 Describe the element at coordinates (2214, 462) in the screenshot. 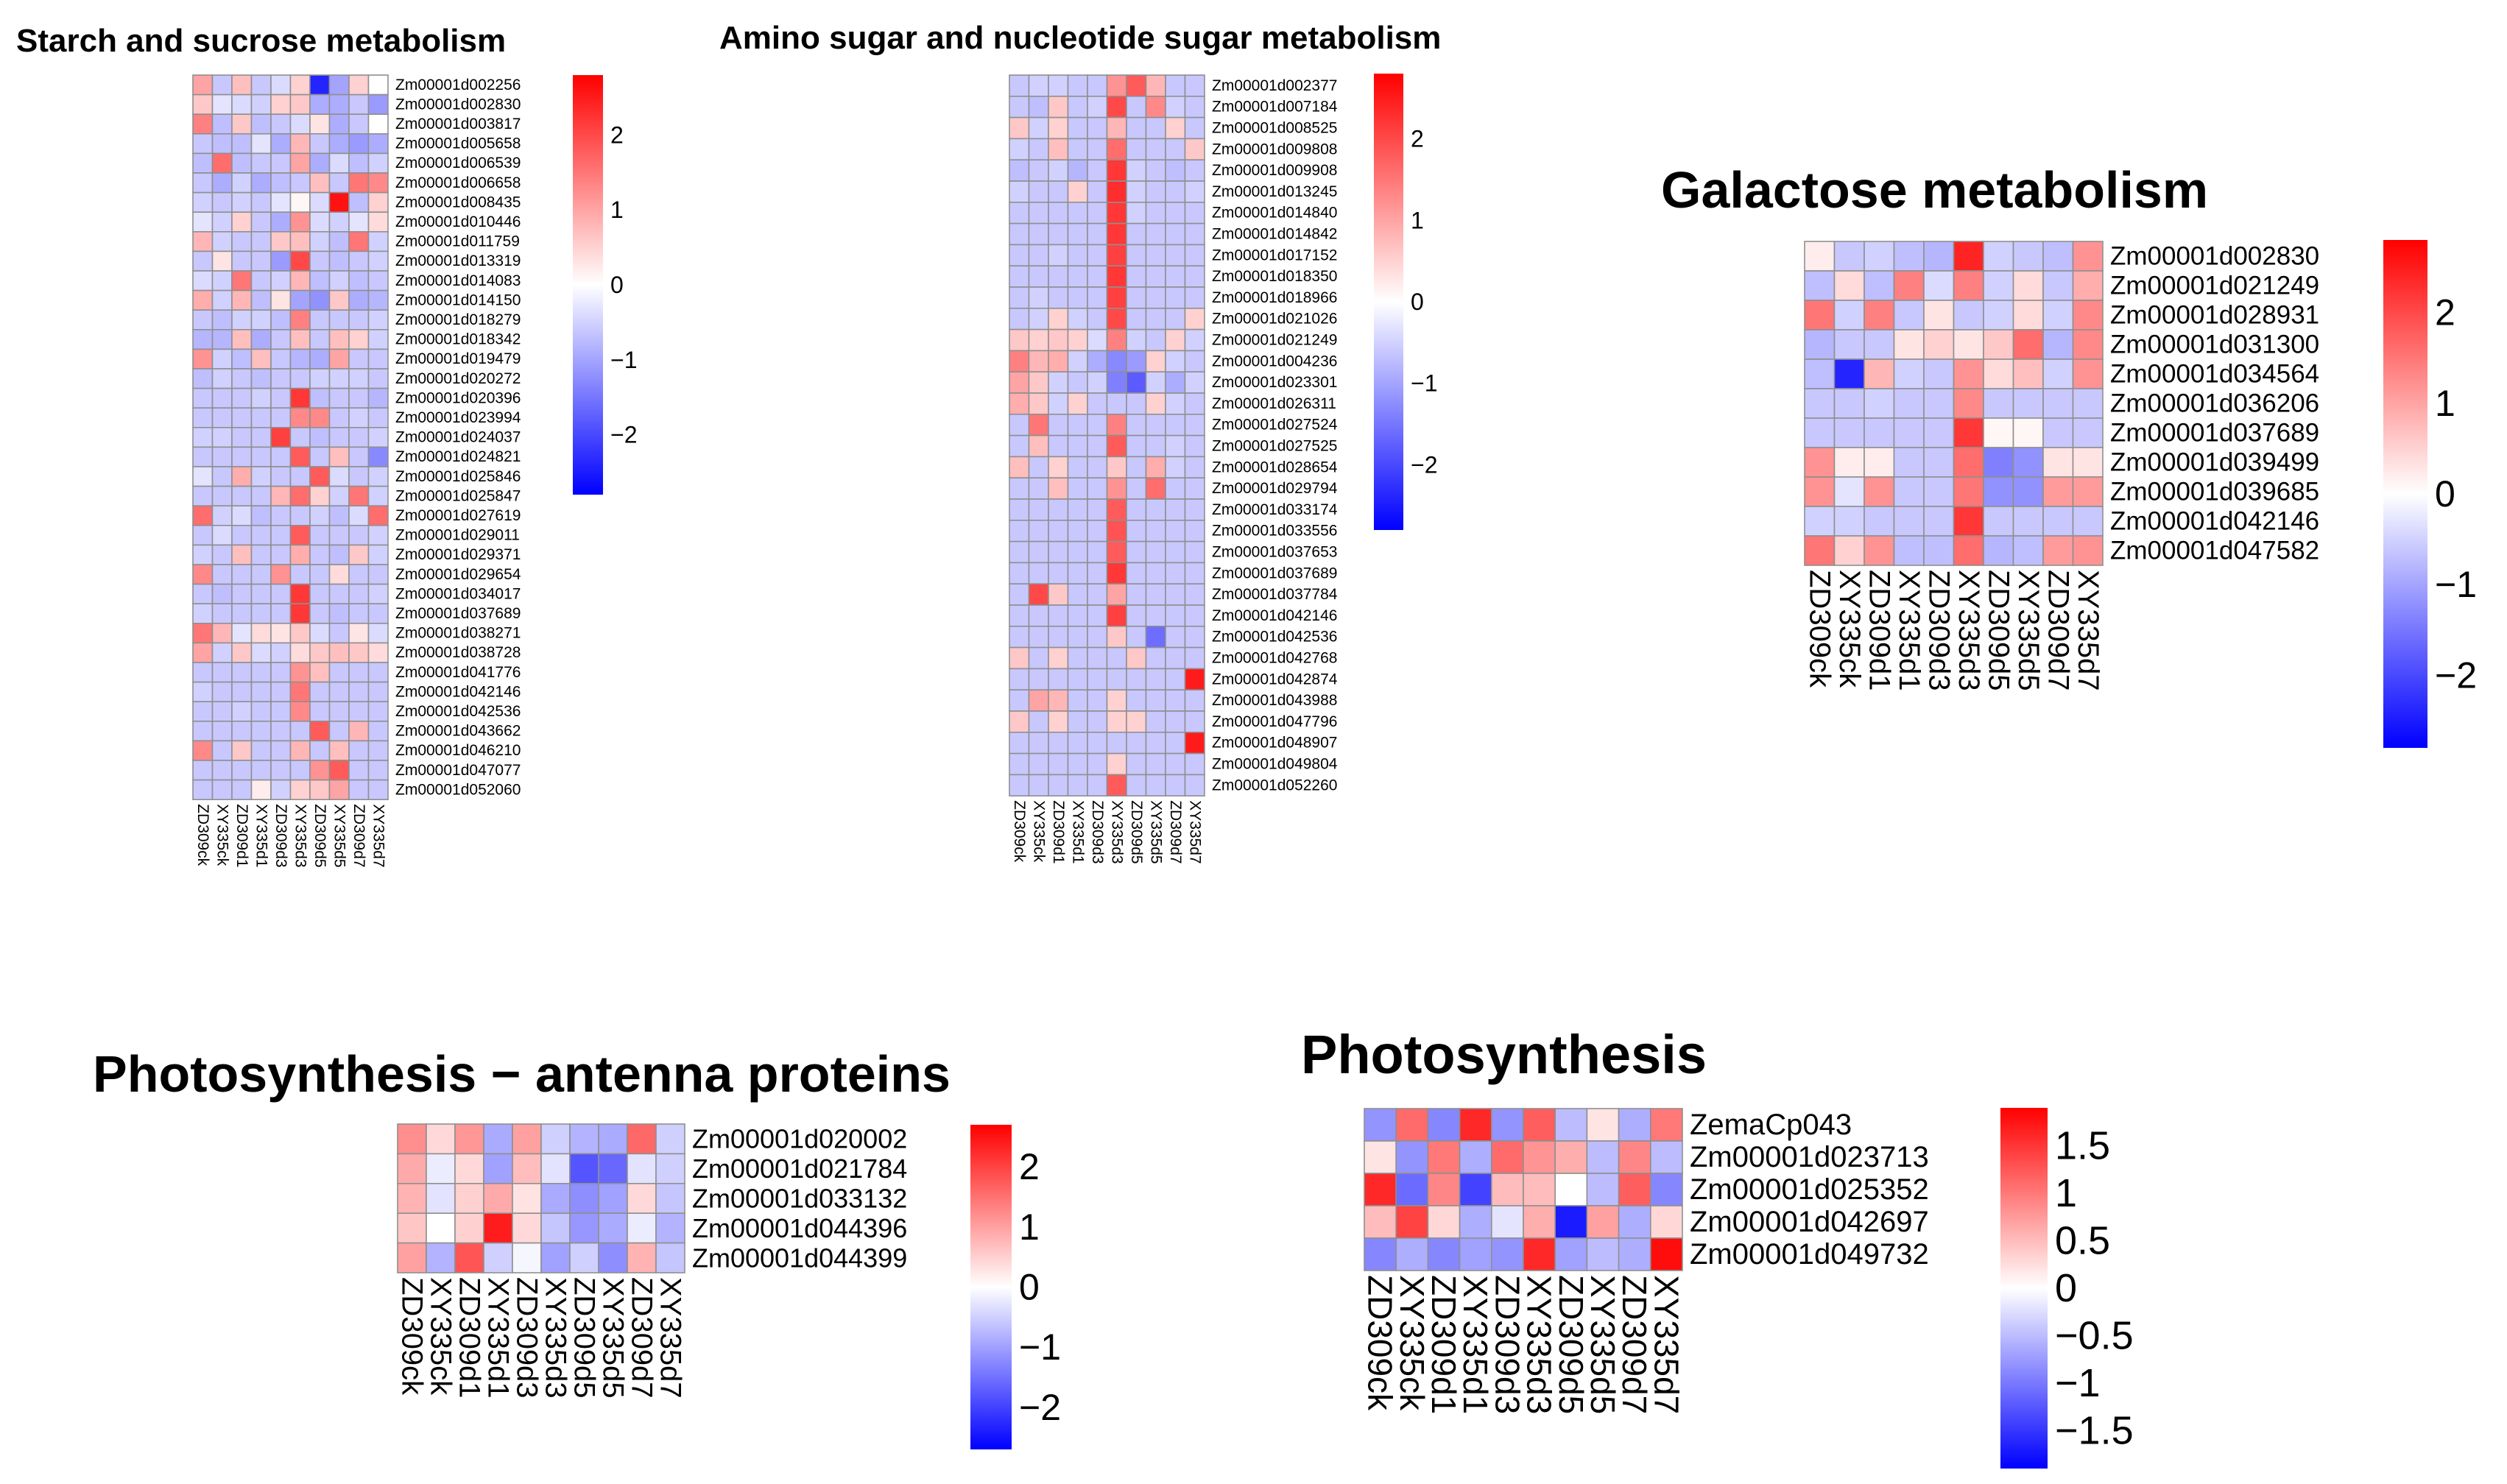

I see `row-label: Zm00001d039499` at that location.